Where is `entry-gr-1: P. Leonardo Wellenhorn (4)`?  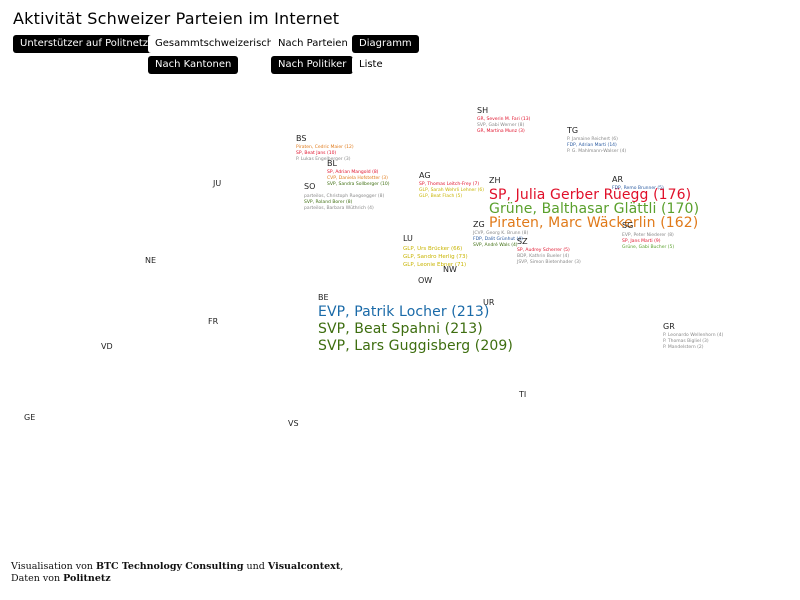
entry-gr-1: P. Leonardo Wellenhorn (4) is located at coordinates (693, 335).